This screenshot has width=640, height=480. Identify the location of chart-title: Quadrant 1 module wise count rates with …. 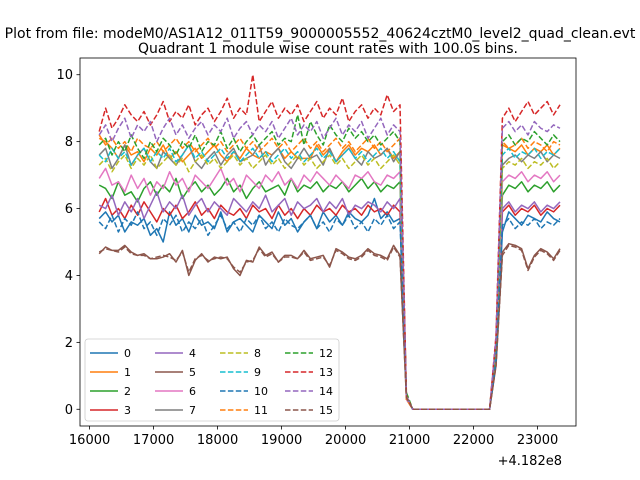
(328, 49).